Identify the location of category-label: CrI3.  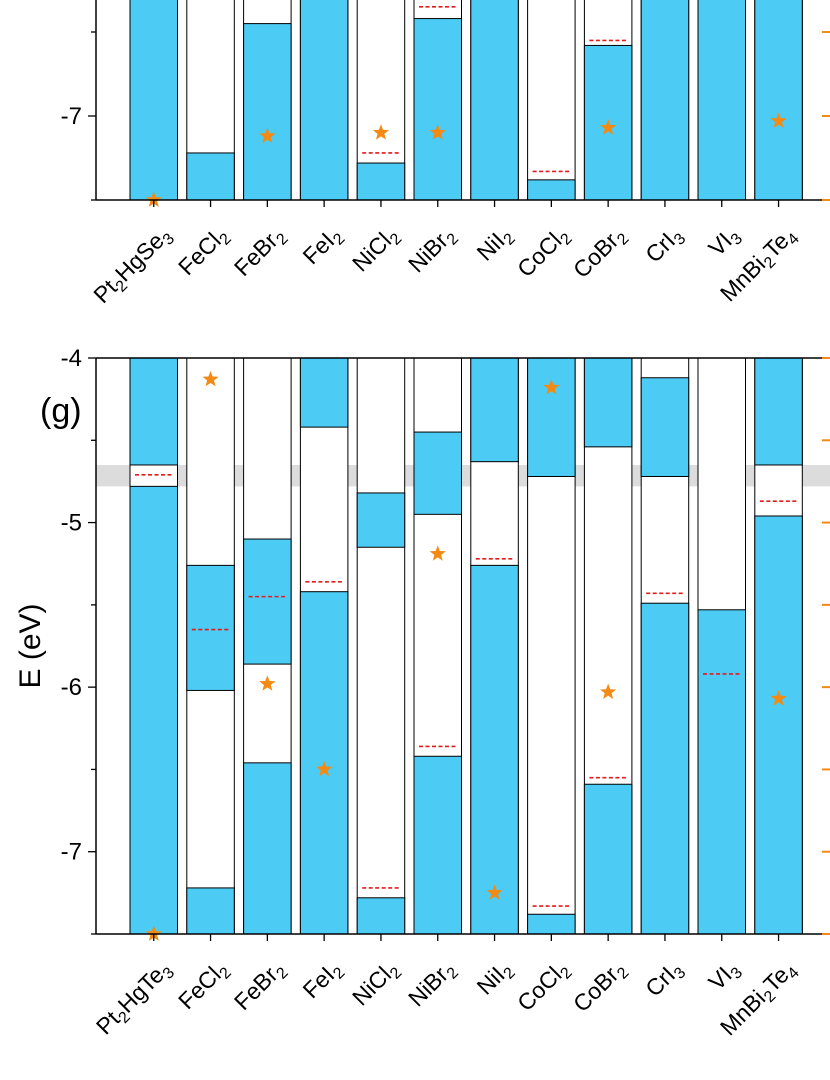
(664, 245).